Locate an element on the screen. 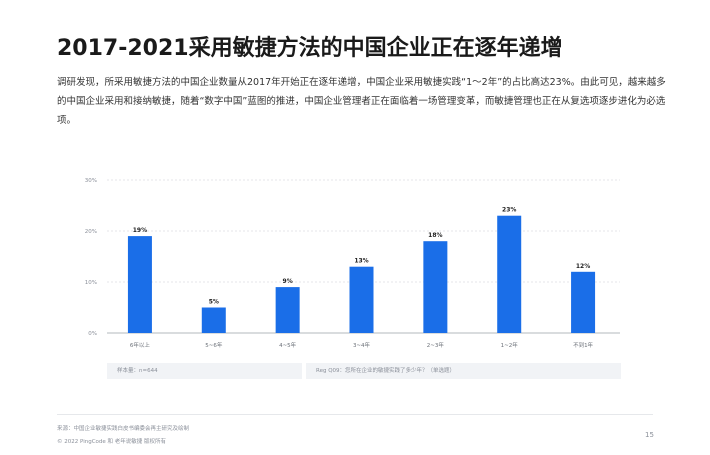 Image resolution: width=710 pixels, height=455 pixels. data-label: 13% is located at coordinates (361, 261).